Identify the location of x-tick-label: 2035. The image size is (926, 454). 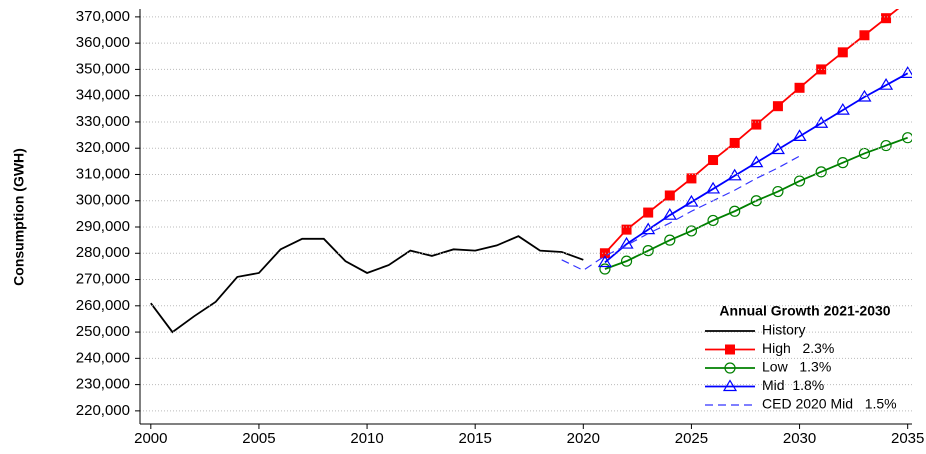
(907, 438).